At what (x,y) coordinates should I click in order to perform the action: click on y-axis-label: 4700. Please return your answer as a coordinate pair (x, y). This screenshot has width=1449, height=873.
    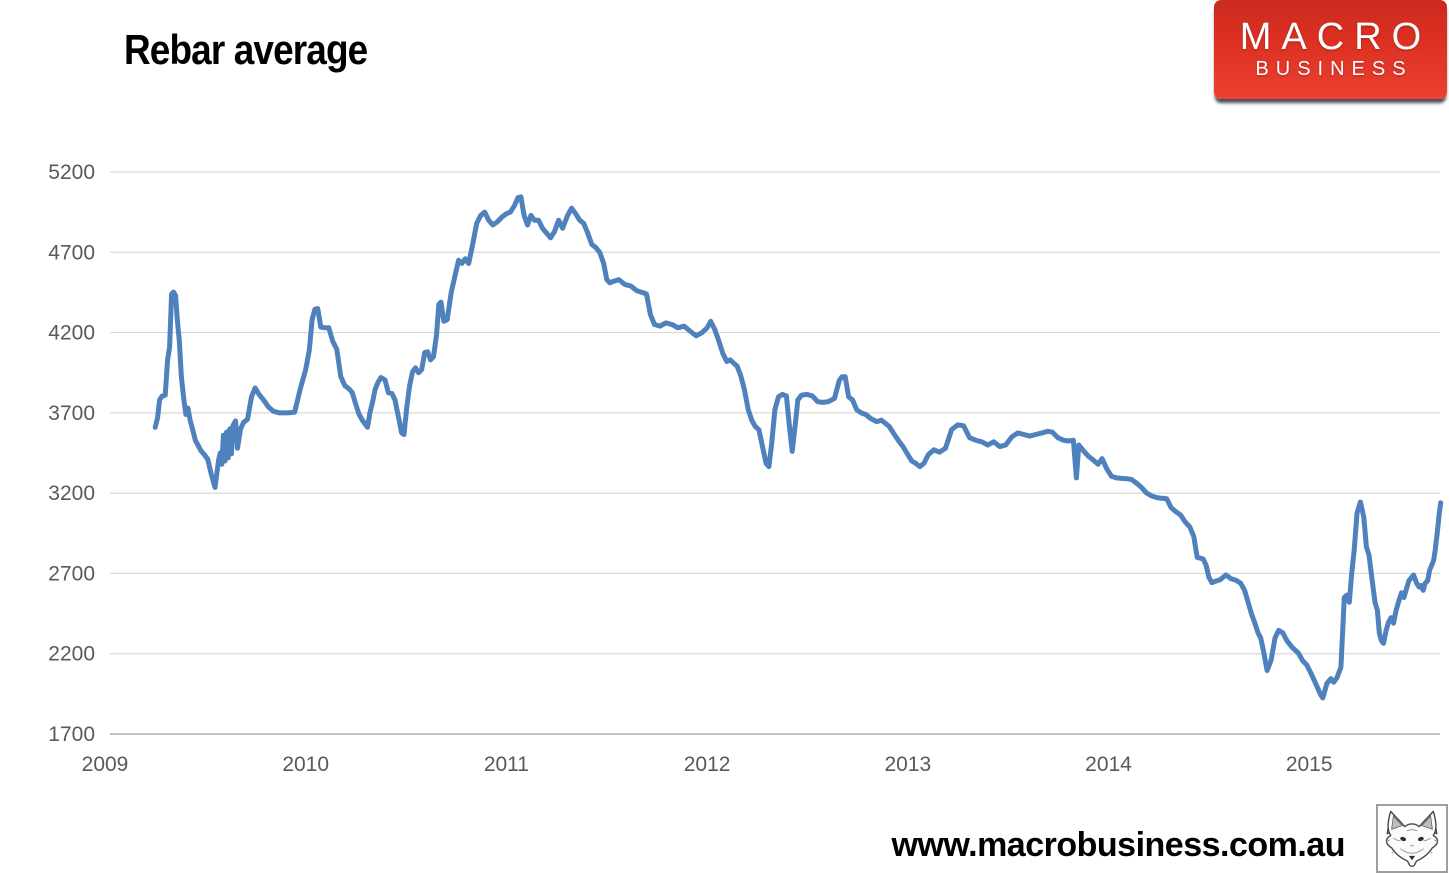
    Looking at the image, I should click on (71, 252).